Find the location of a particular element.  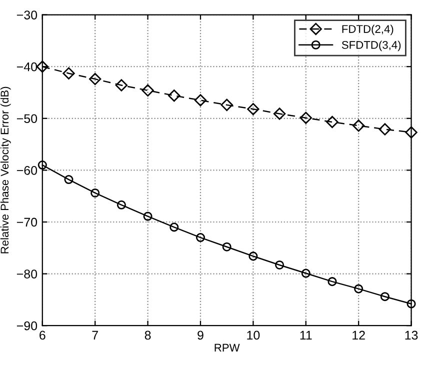

legend-label: SFDTD(3,4) is located at coordinates (371, 46).